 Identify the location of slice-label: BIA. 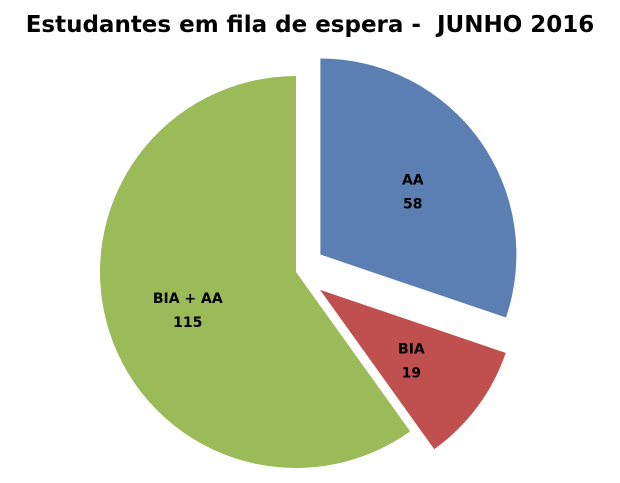
(411, 350).